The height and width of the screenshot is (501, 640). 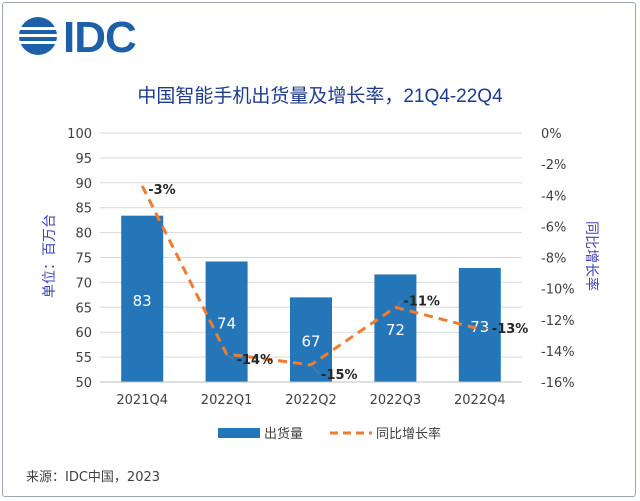 I want to click on y-left-tick-label: 85, so click(x=83, y=209).